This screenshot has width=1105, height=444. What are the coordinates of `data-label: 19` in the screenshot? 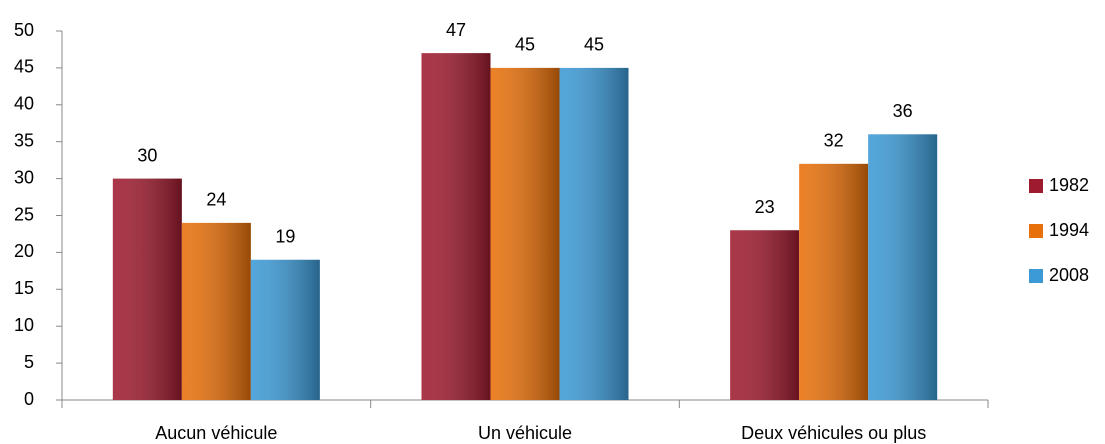 It's located at (285, 237).